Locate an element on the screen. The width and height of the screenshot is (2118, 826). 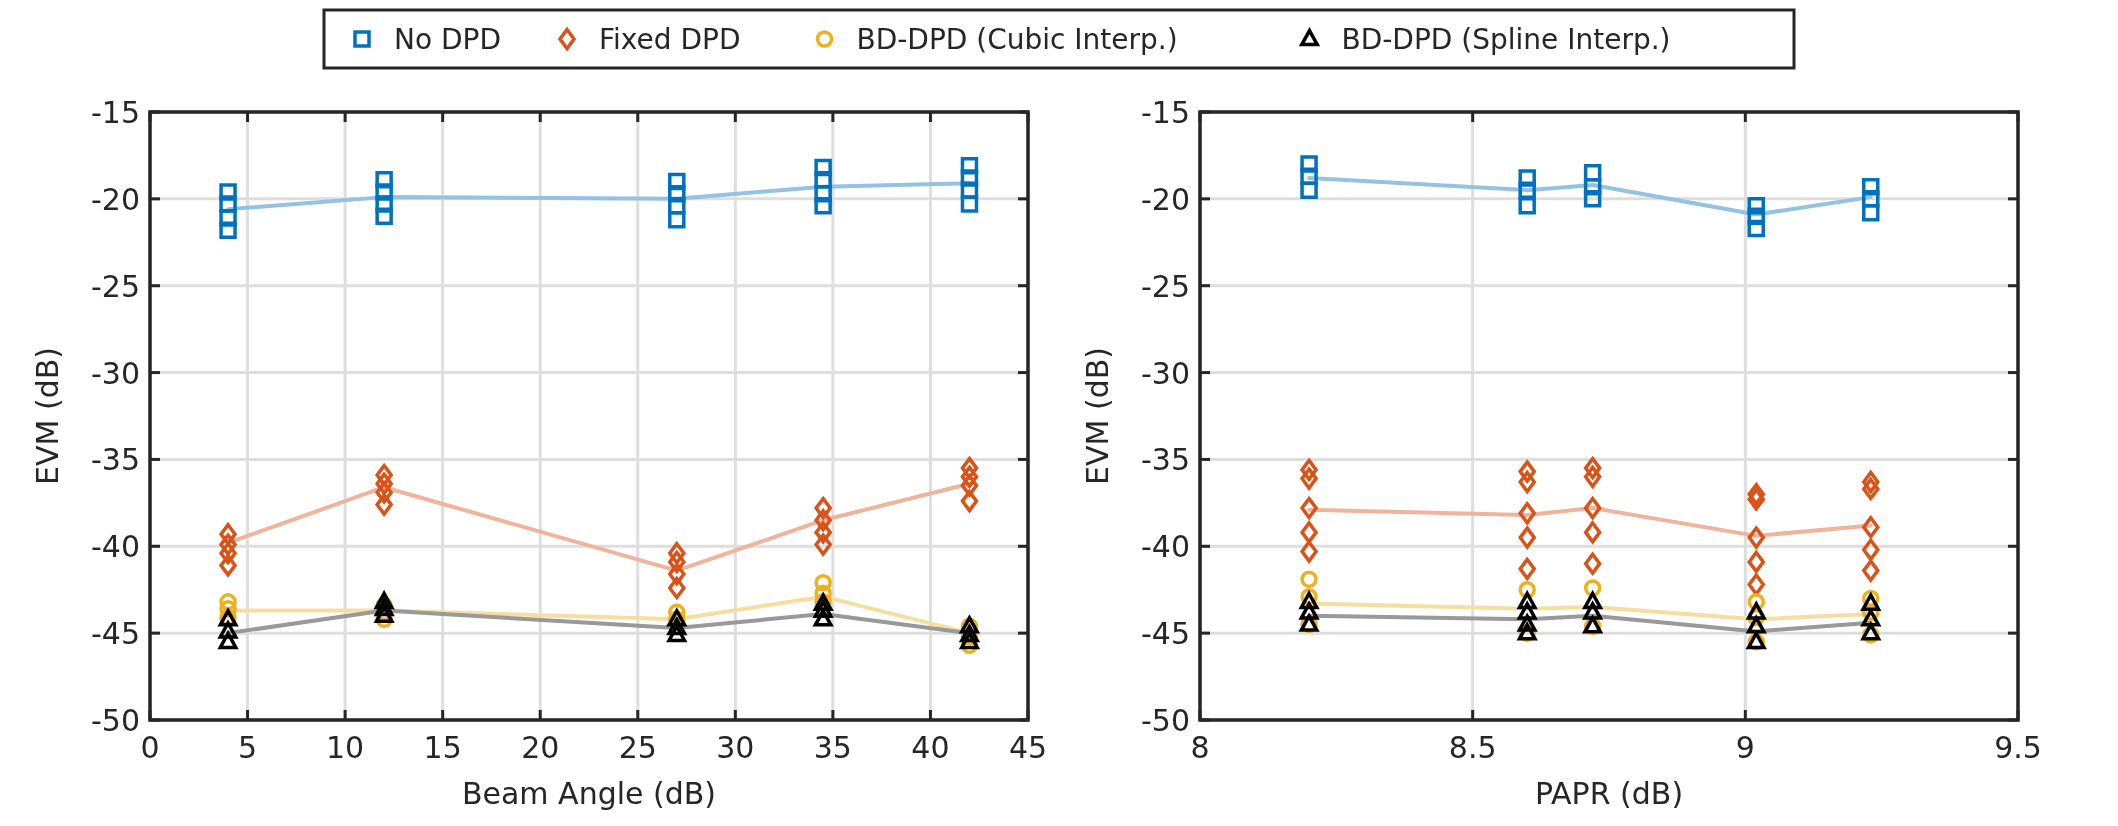
x-tick-label: 40 is located at coordinates (930, 747).